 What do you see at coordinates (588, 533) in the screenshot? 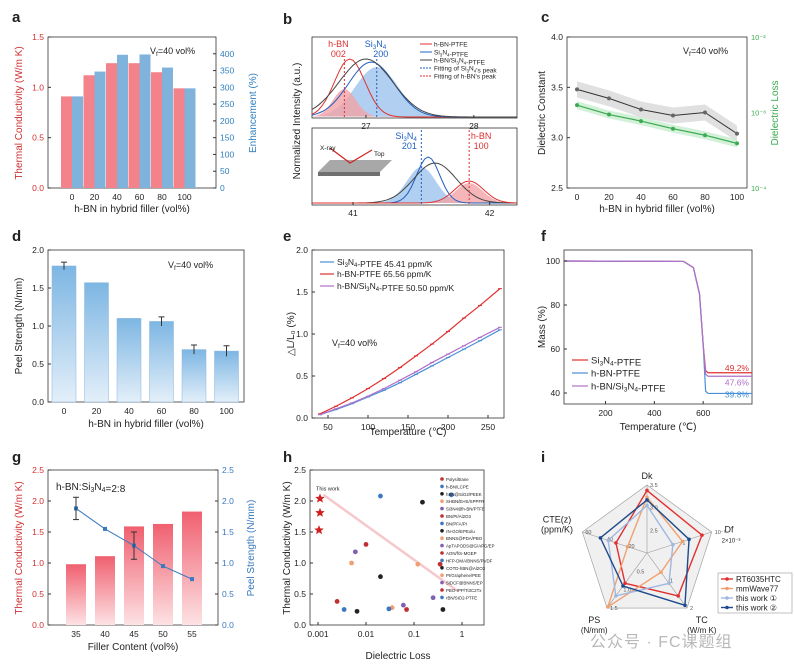
I see `radar-tick-label: 60` at bounding box center [588, 533].